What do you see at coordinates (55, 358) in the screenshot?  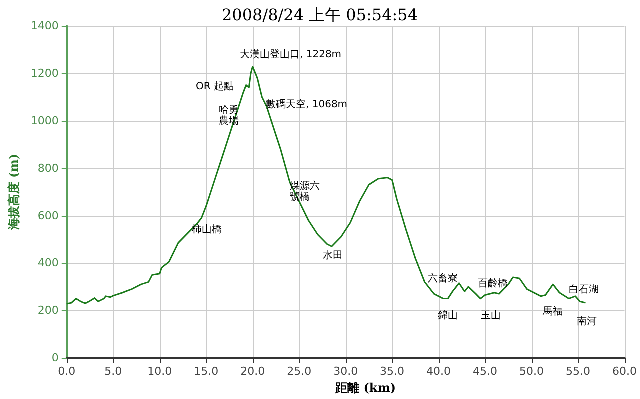 I see `y-tick-label: 0` at bounding box center [55, 358].